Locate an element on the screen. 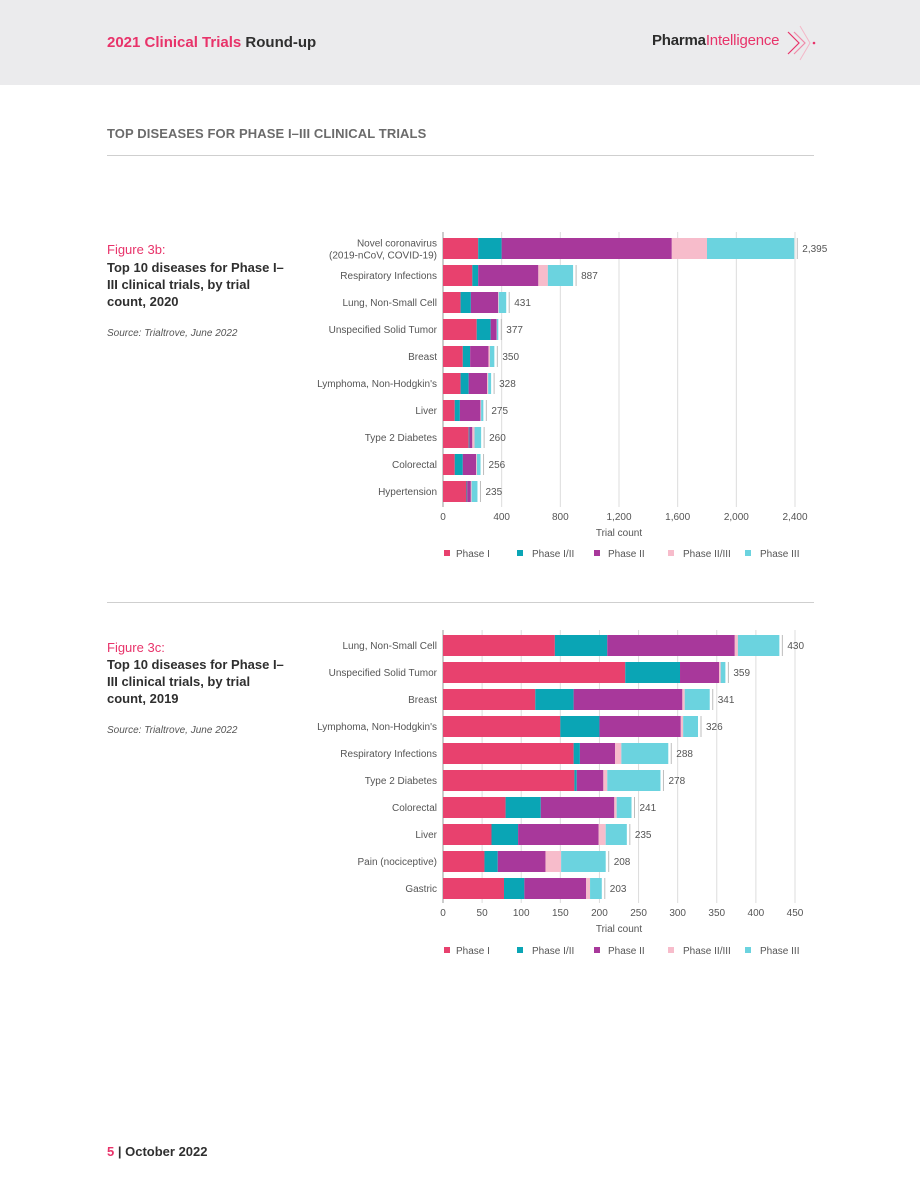 Image resolution: width=920 pixels, height=1189 pixels. chevrons-icon is located at coordinates (801, 43).